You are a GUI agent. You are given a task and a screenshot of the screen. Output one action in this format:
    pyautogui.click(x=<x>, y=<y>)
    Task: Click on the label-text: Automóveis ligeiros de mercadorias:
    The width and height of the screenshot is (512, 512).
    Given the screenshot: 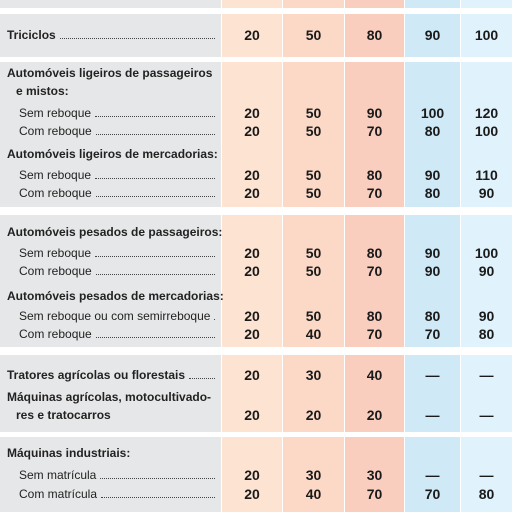 What is the action you would take?
    pyautogui.click(x=112, y=154)
    